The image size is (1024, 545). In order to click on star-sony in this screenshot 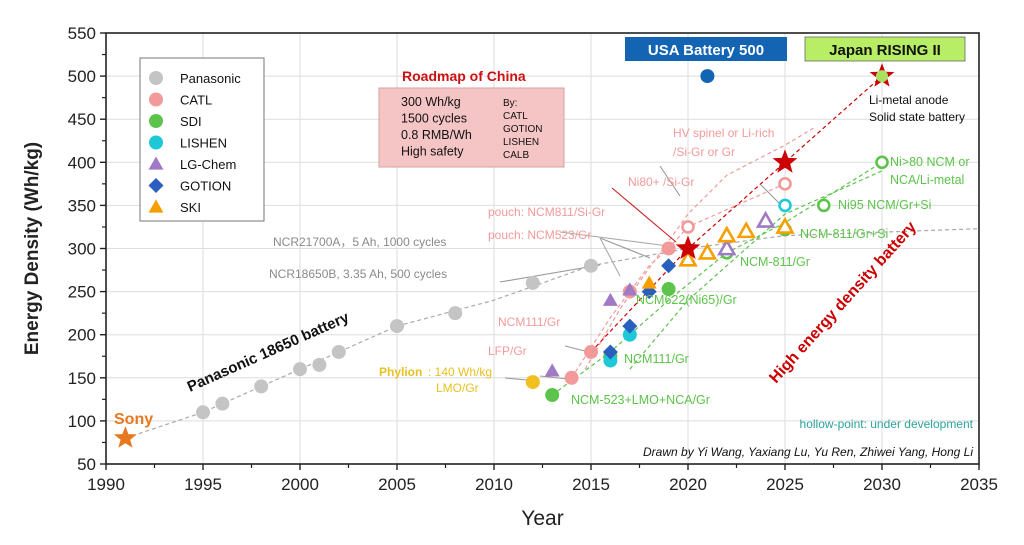, I will do `click(125, 437)`.